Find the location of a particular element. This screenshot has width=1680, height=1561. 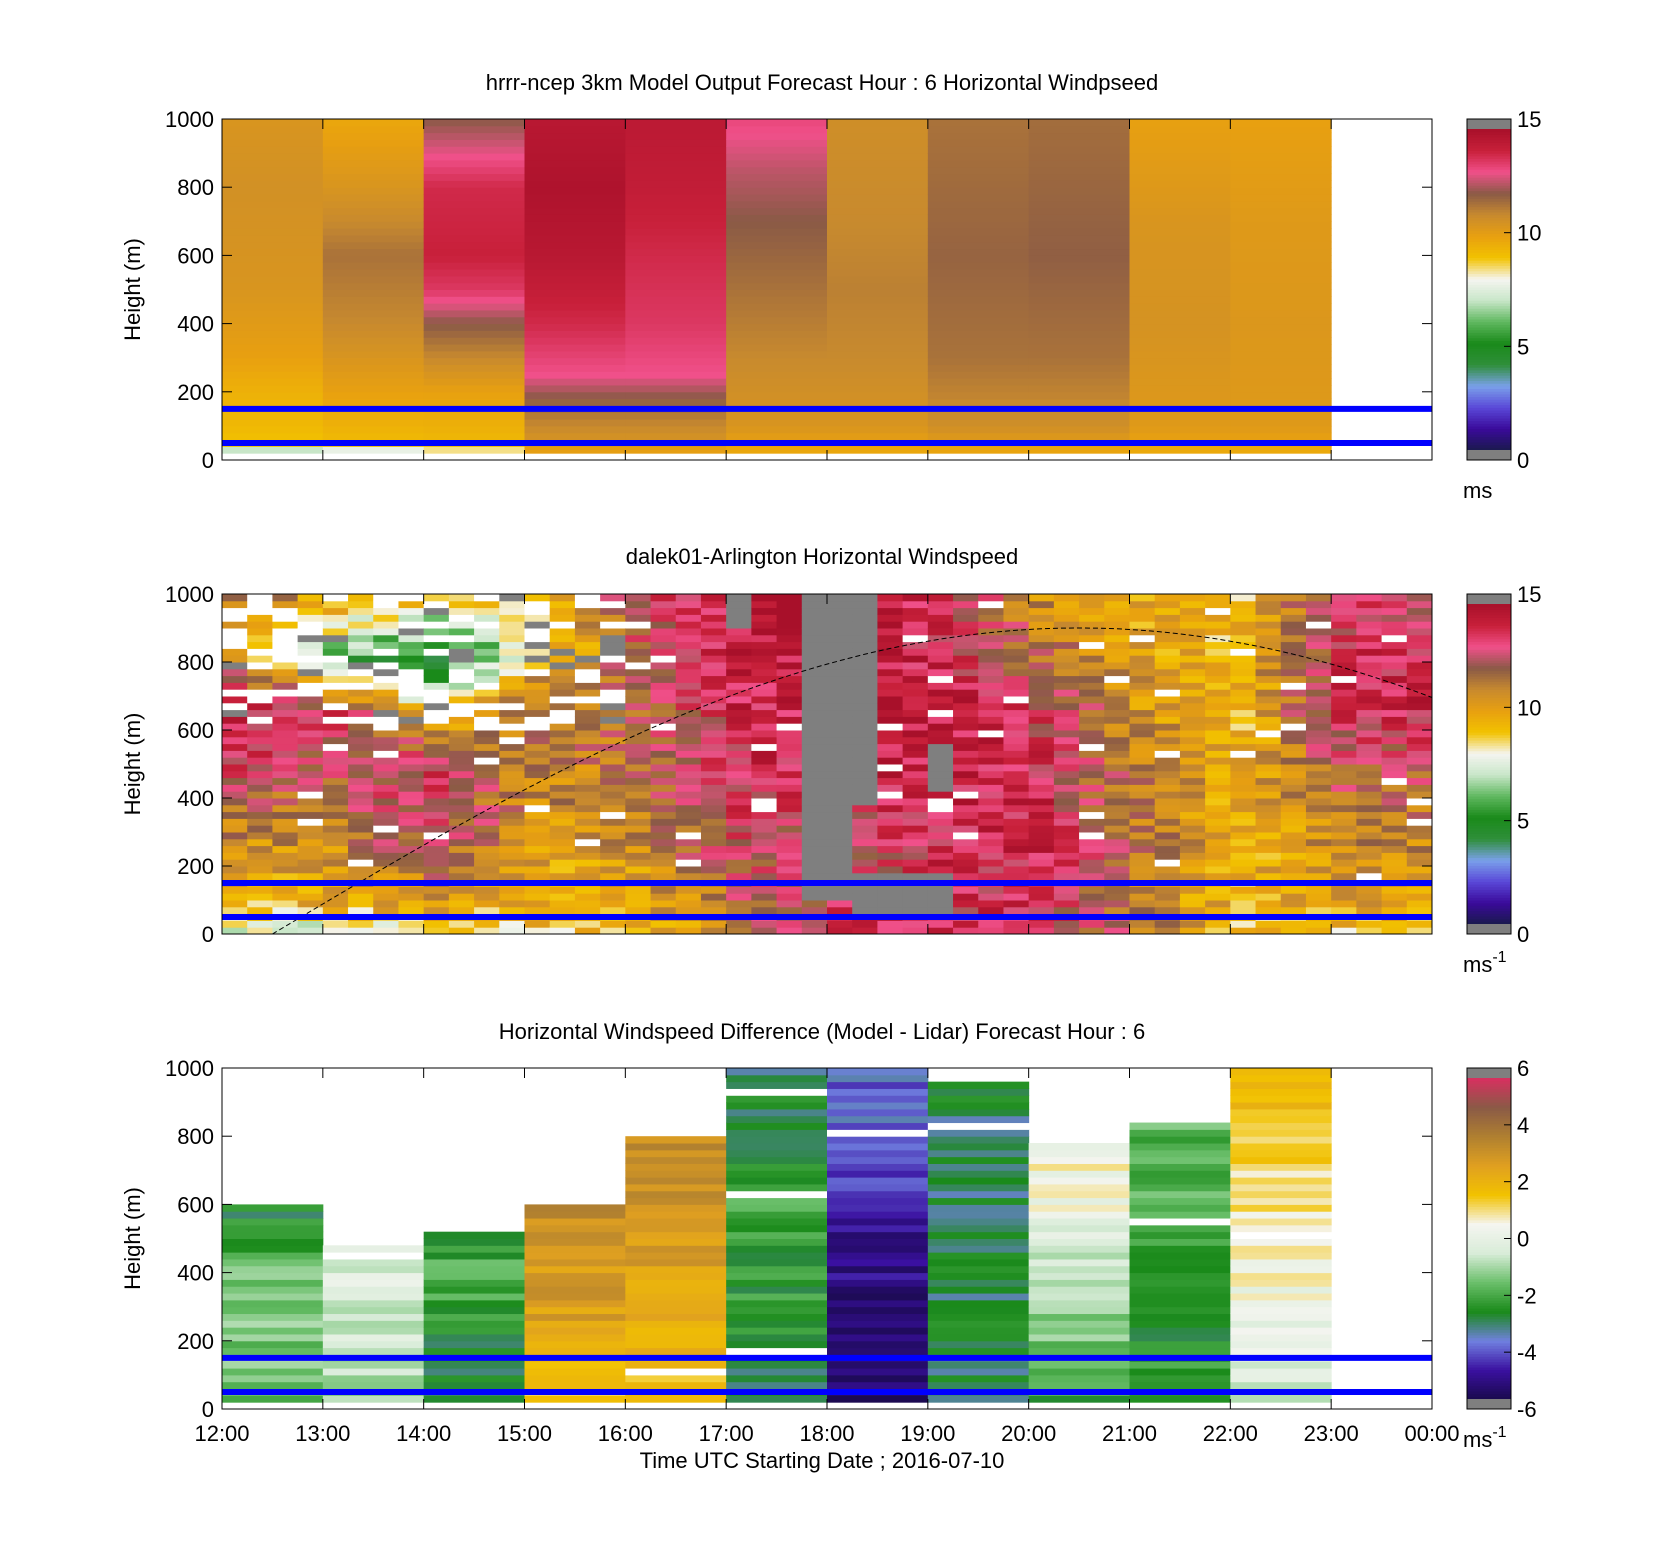

y-tick-label: 400 is located at coordinates (195, 1273).